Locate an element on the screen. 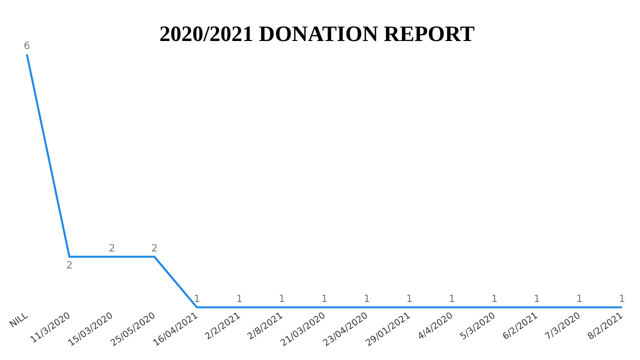 The width and height of the screenshot is (640, 360). x-tick-label: NILL is located at coordinates (19, 320).